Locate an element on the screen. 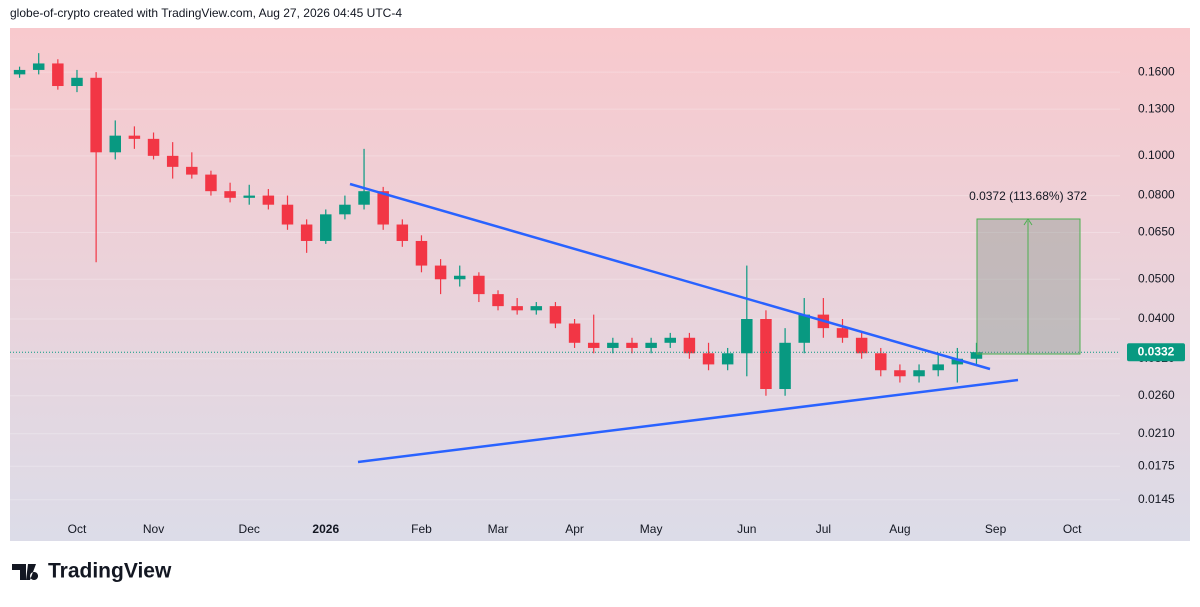 The height and width of the screenshot is (607, 1200). x-tick-label: 2026 is located at coordinates (325, 529).